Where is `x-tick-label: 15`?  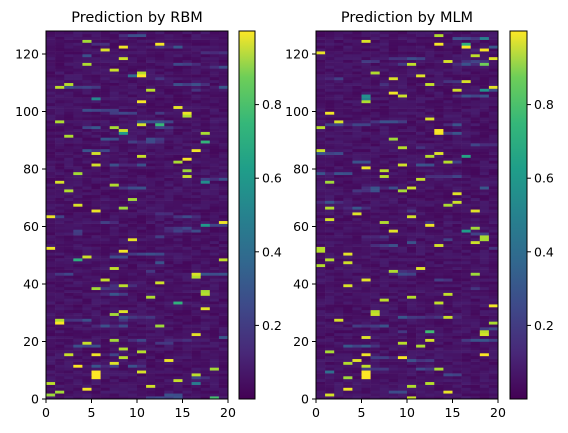
x-tick-label: 15 is located at coordinates (183, 412).